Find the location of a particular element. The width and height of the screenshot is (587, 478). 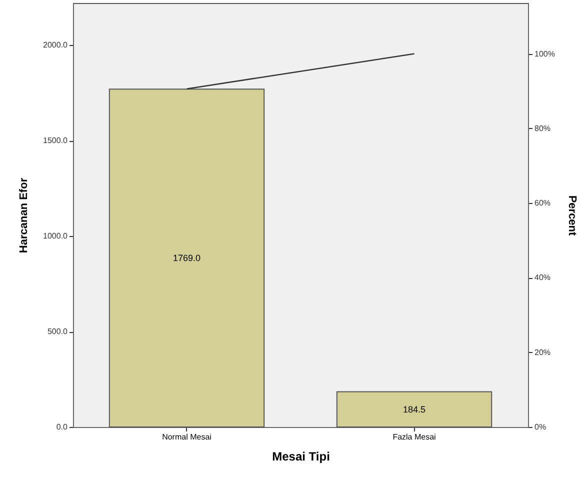

y-tick-label: 0.0 is located at coordinates (62, 427).